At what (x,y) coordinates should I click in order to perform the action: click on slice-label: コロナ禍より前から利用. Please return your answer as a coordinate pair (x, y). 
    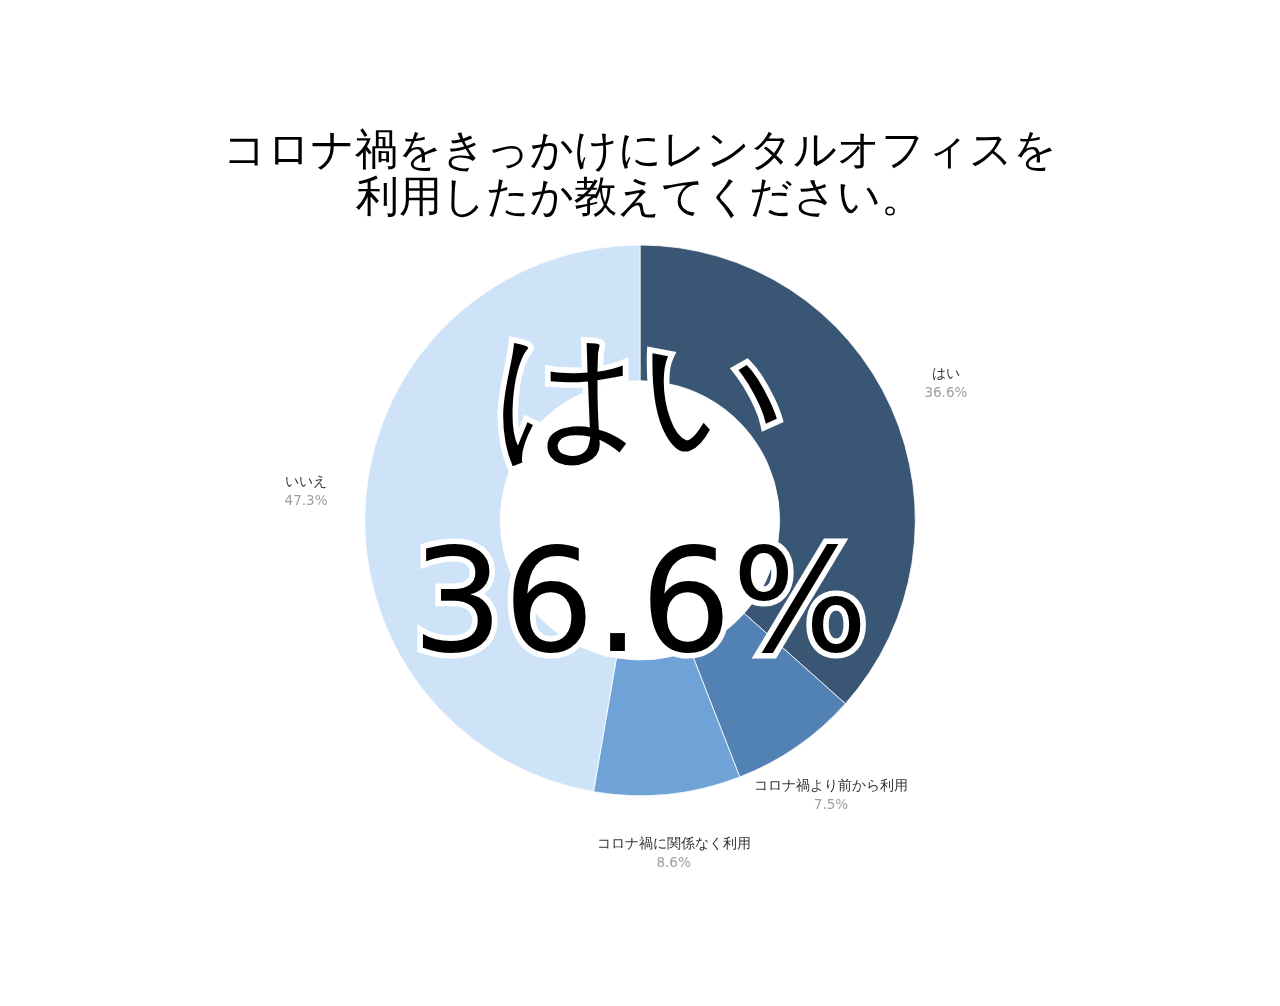
    Looking at the image, I should click on (830, 785).